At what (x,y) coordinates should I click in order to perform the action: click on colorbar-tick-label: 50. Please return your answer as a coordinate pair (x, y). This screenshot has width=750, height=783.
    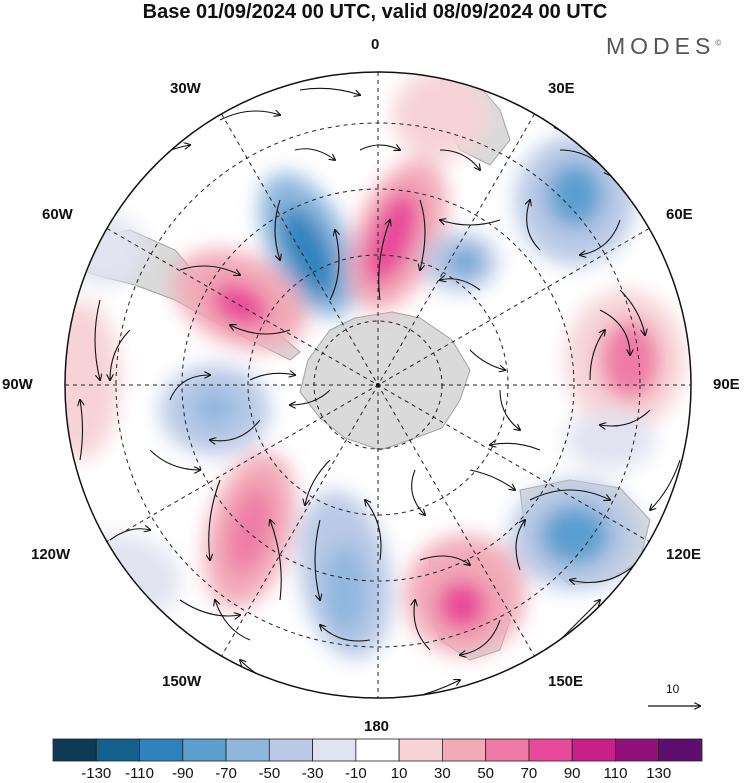
    Looking at the image, I should click on (485, 773).